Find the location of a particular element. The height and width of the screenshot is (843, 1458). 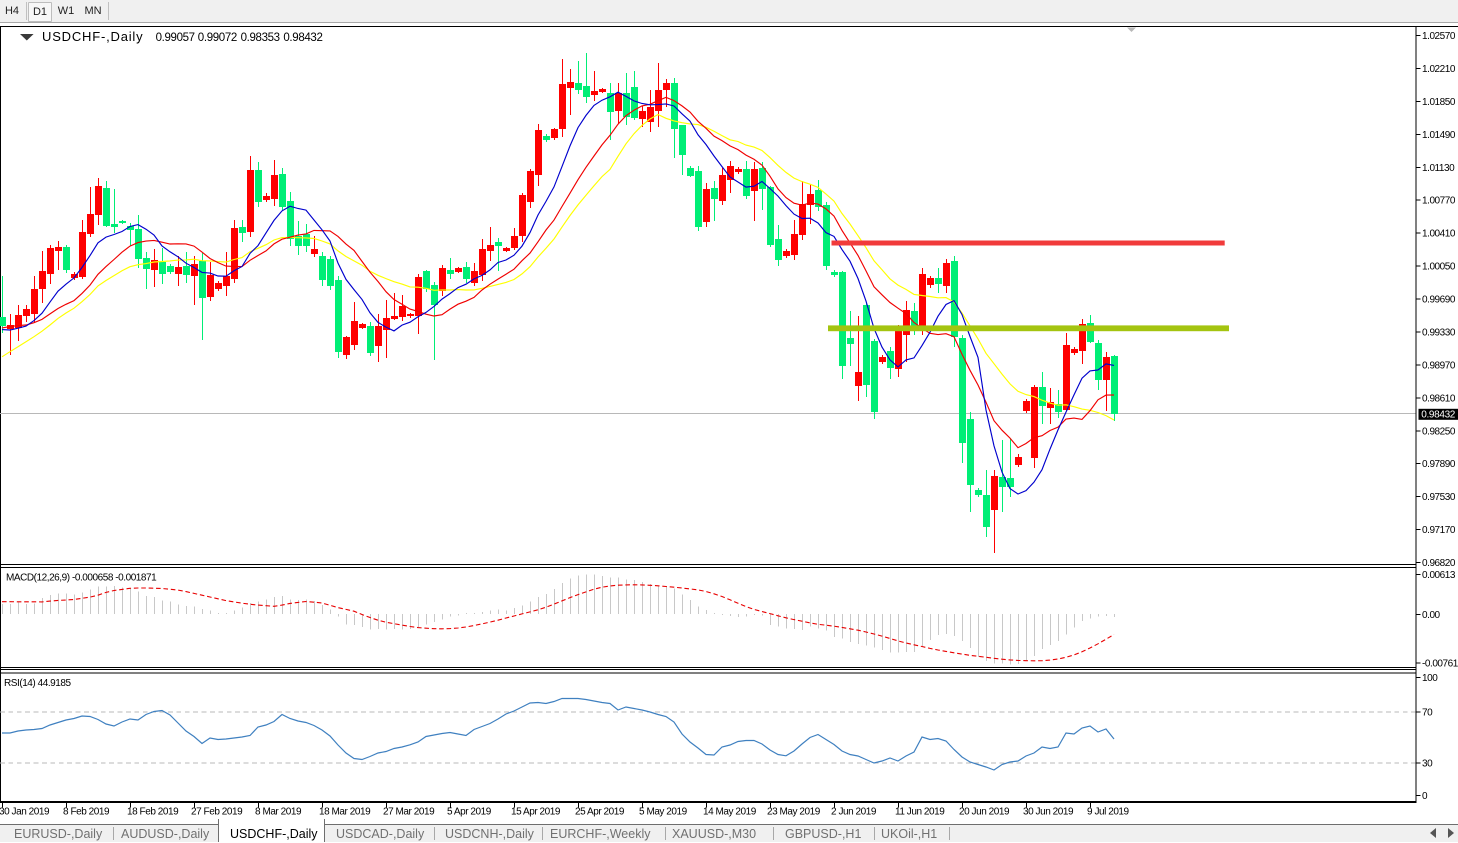

svg-text: RSI(14) 44.9185 is located at coordinates (38, 683).